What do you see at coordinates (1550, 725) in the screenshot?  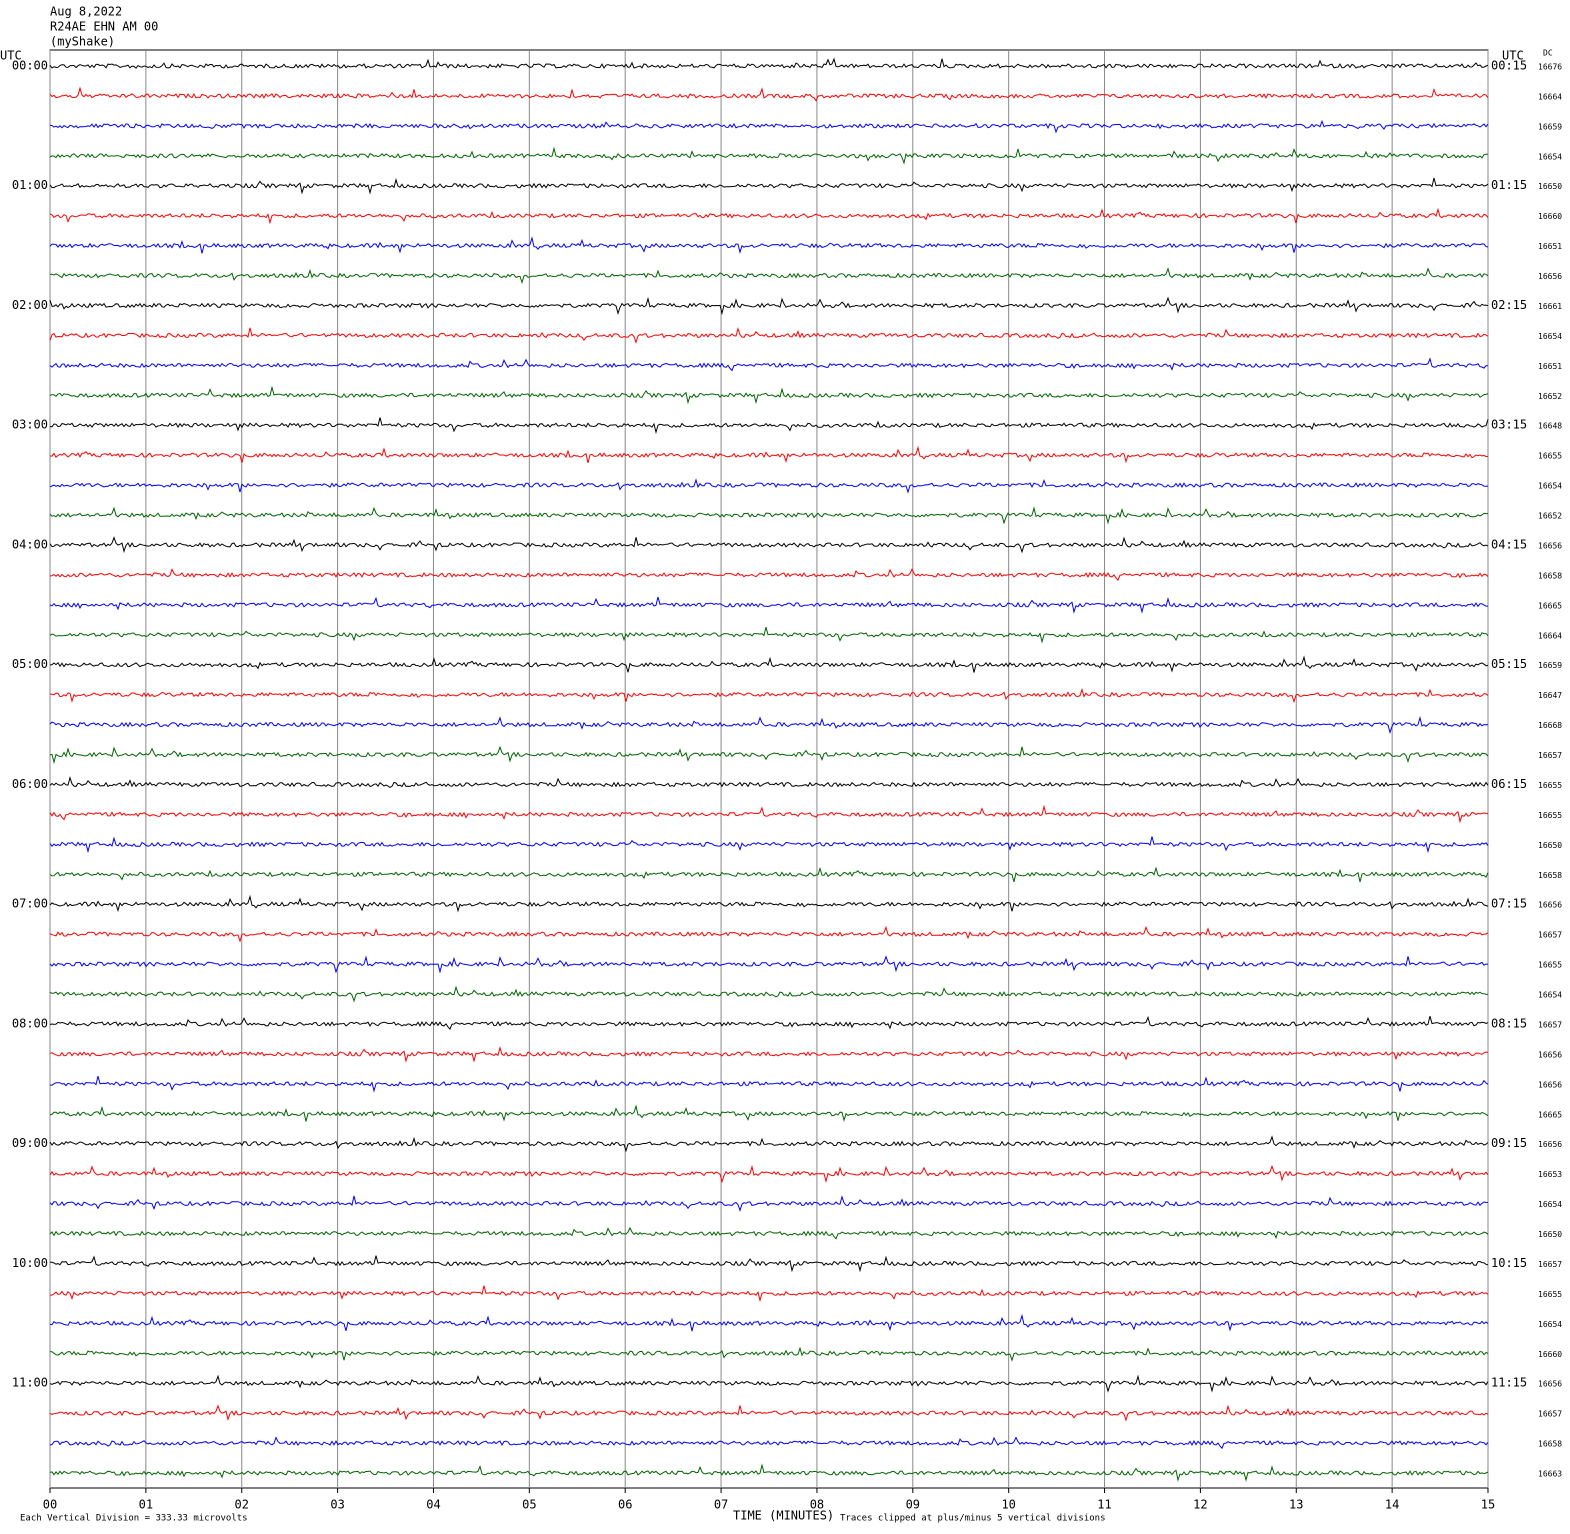 I see `dc-value: 16668` at bounding box center [1550, 725].